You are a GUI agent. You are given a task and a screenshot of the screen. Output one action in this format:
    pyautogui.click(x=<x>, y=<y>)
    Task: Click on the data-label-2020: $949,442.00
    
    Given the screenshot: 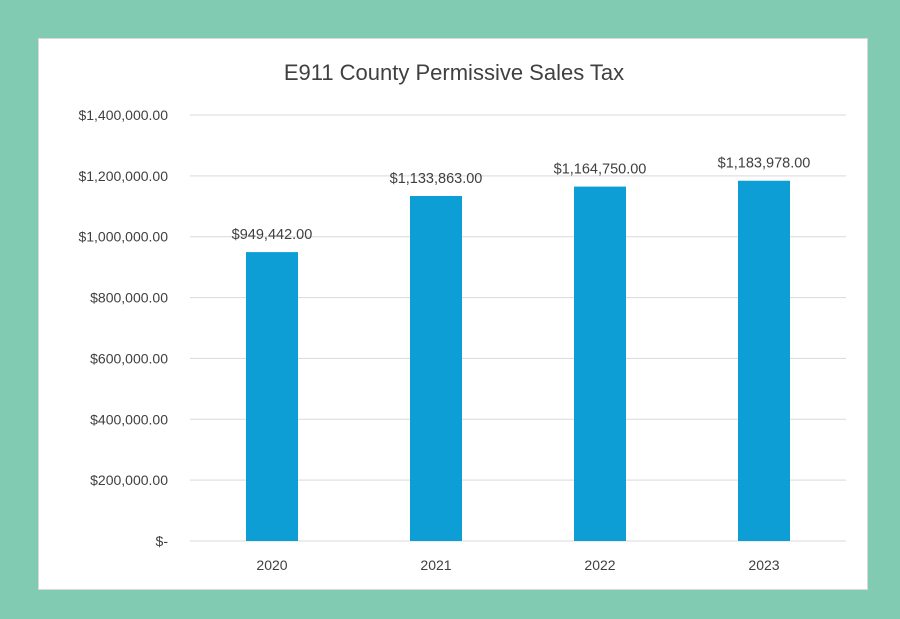 What is the action you would take?
    pyautogui.click(x=272, y=235)
    